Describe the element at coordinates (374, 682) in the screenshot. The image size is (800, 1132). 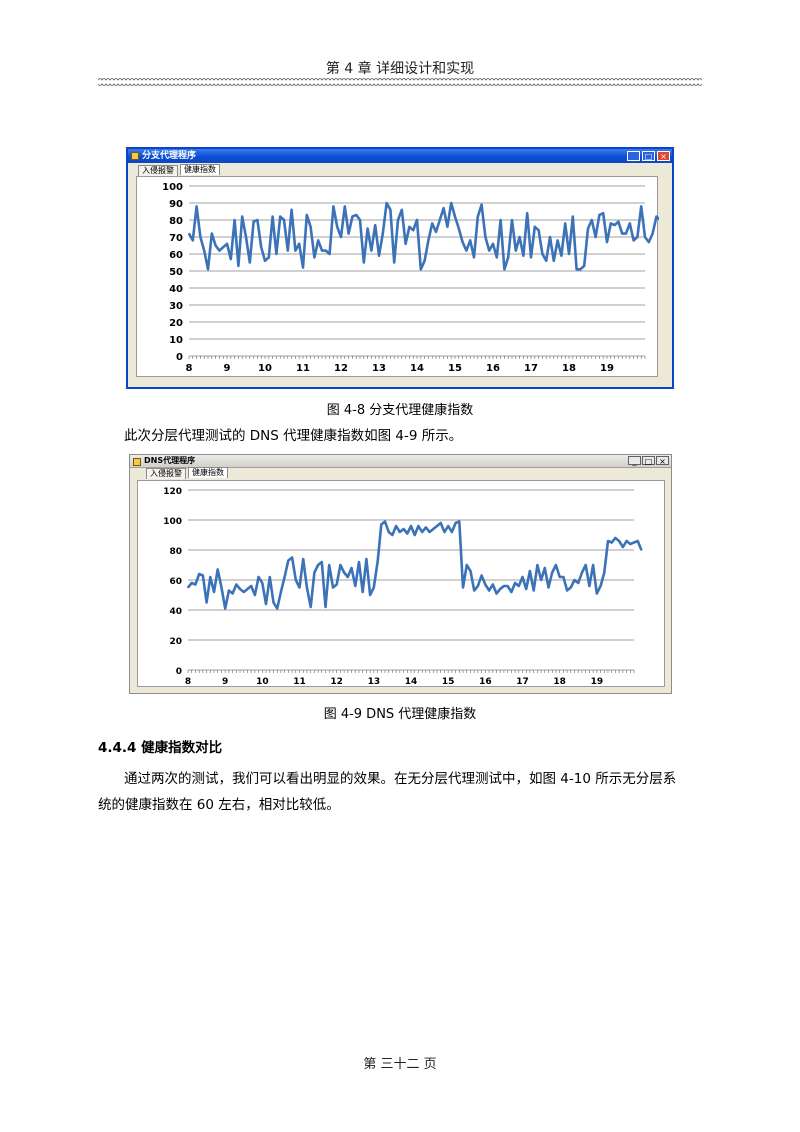
I see `x-tick-label: 13` at that location.